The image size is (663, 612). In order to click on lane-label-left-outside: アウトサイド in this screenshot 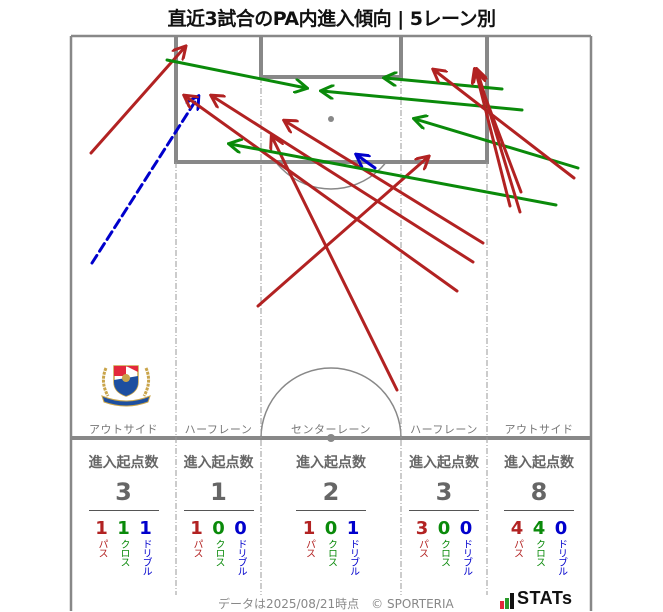, I will do `click(123, 429)`.